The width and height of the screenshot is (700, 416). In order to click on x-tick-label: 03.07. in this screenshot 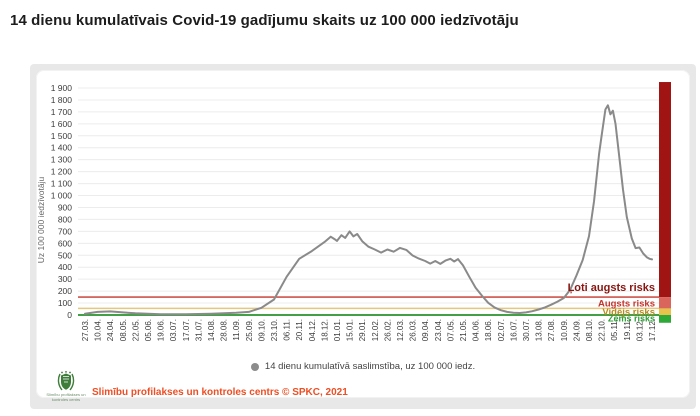, I will do `click(173, 330)`.